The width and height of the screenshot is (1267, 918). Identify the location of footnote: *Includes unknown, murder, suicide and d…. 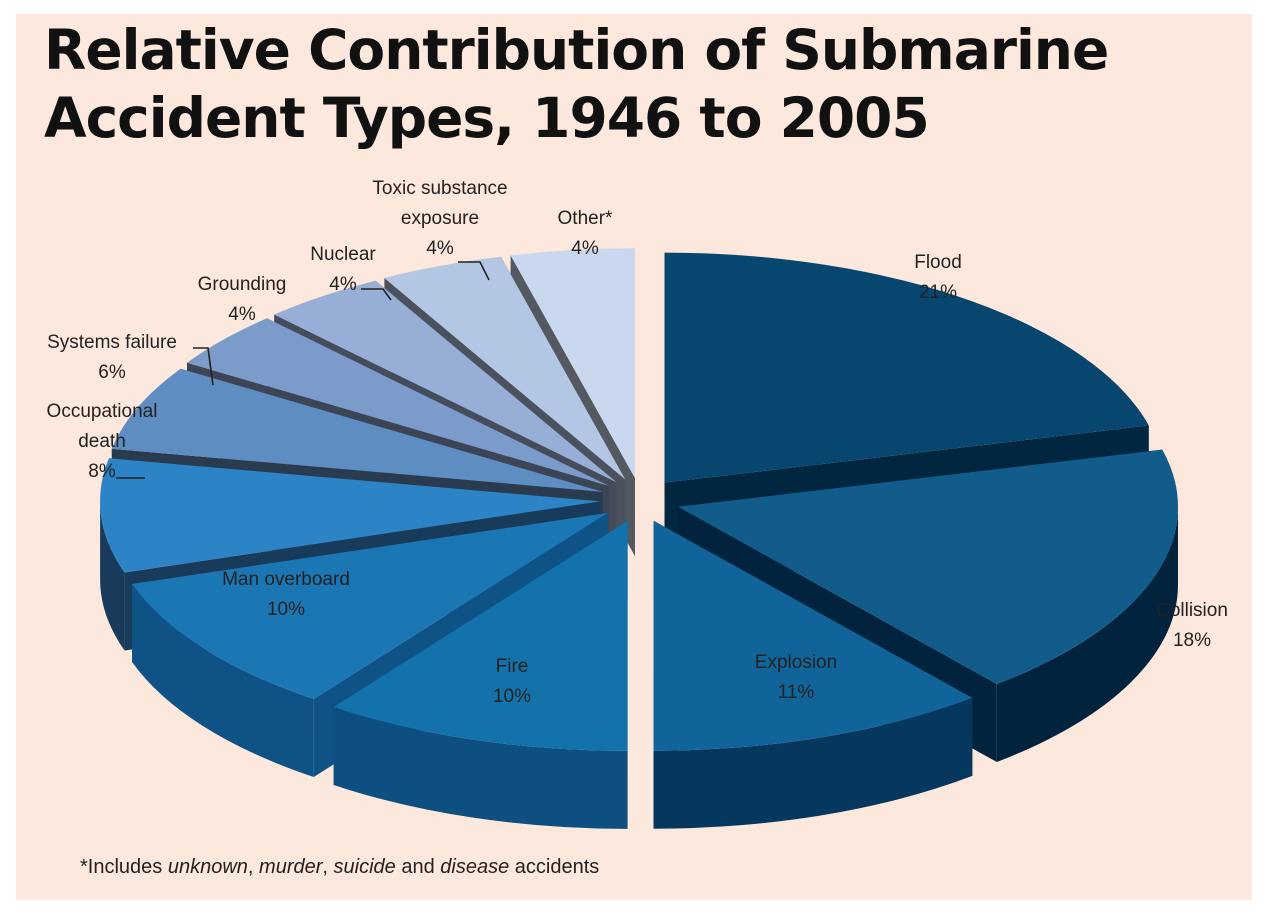
(339, 867).